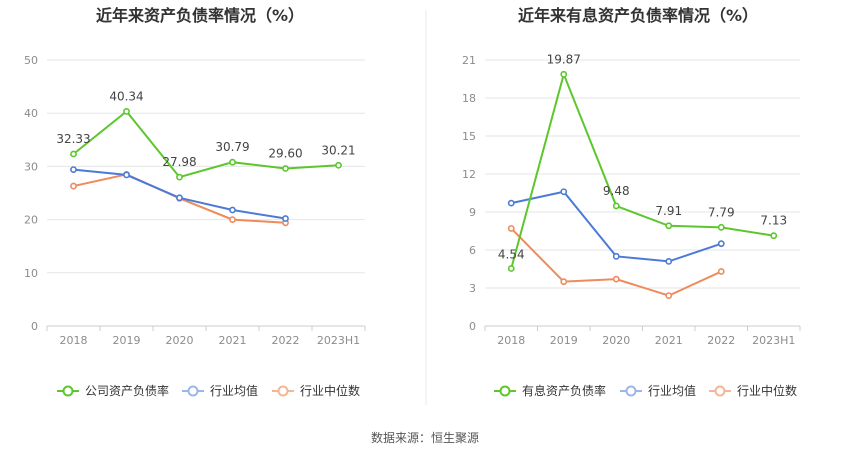 The width and height of the screenshot is (850, 459). Describe the element at coordinates (285, 154) in the screenshot. I see `data-label: 29.60` at that location.